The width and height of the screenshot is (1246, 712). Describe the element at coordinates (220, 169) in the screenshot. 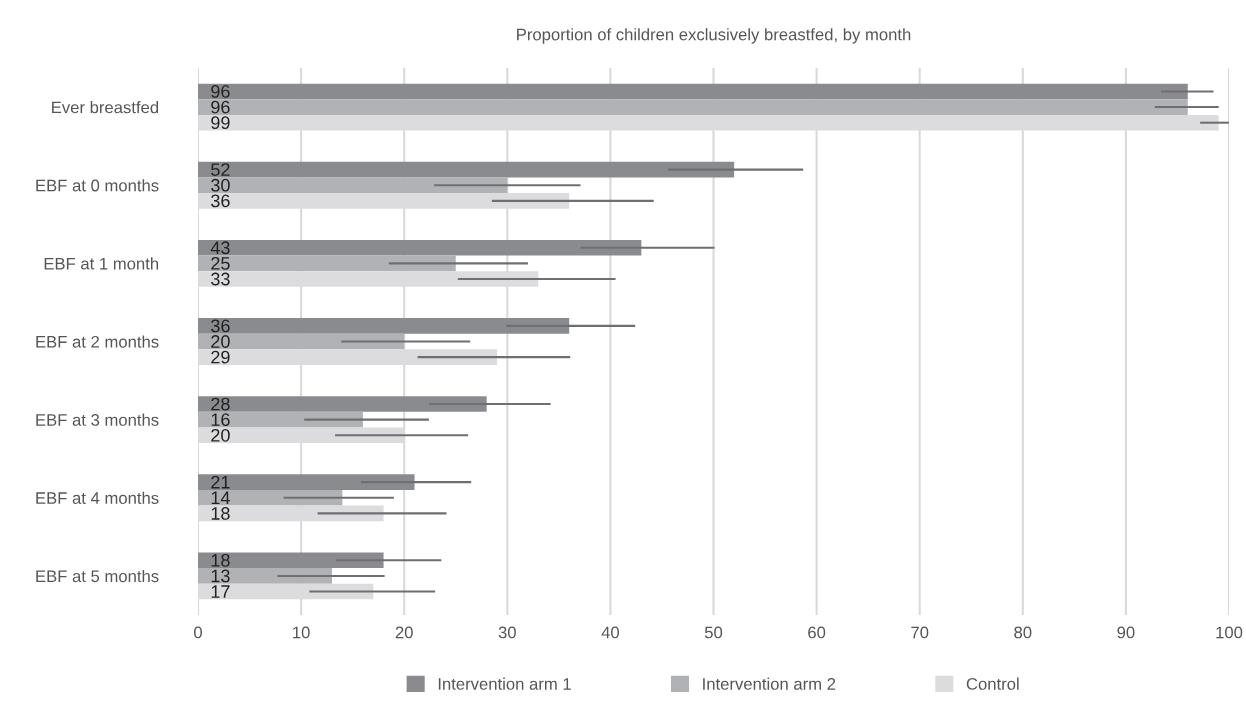

I see `data-label: 52` at that location.